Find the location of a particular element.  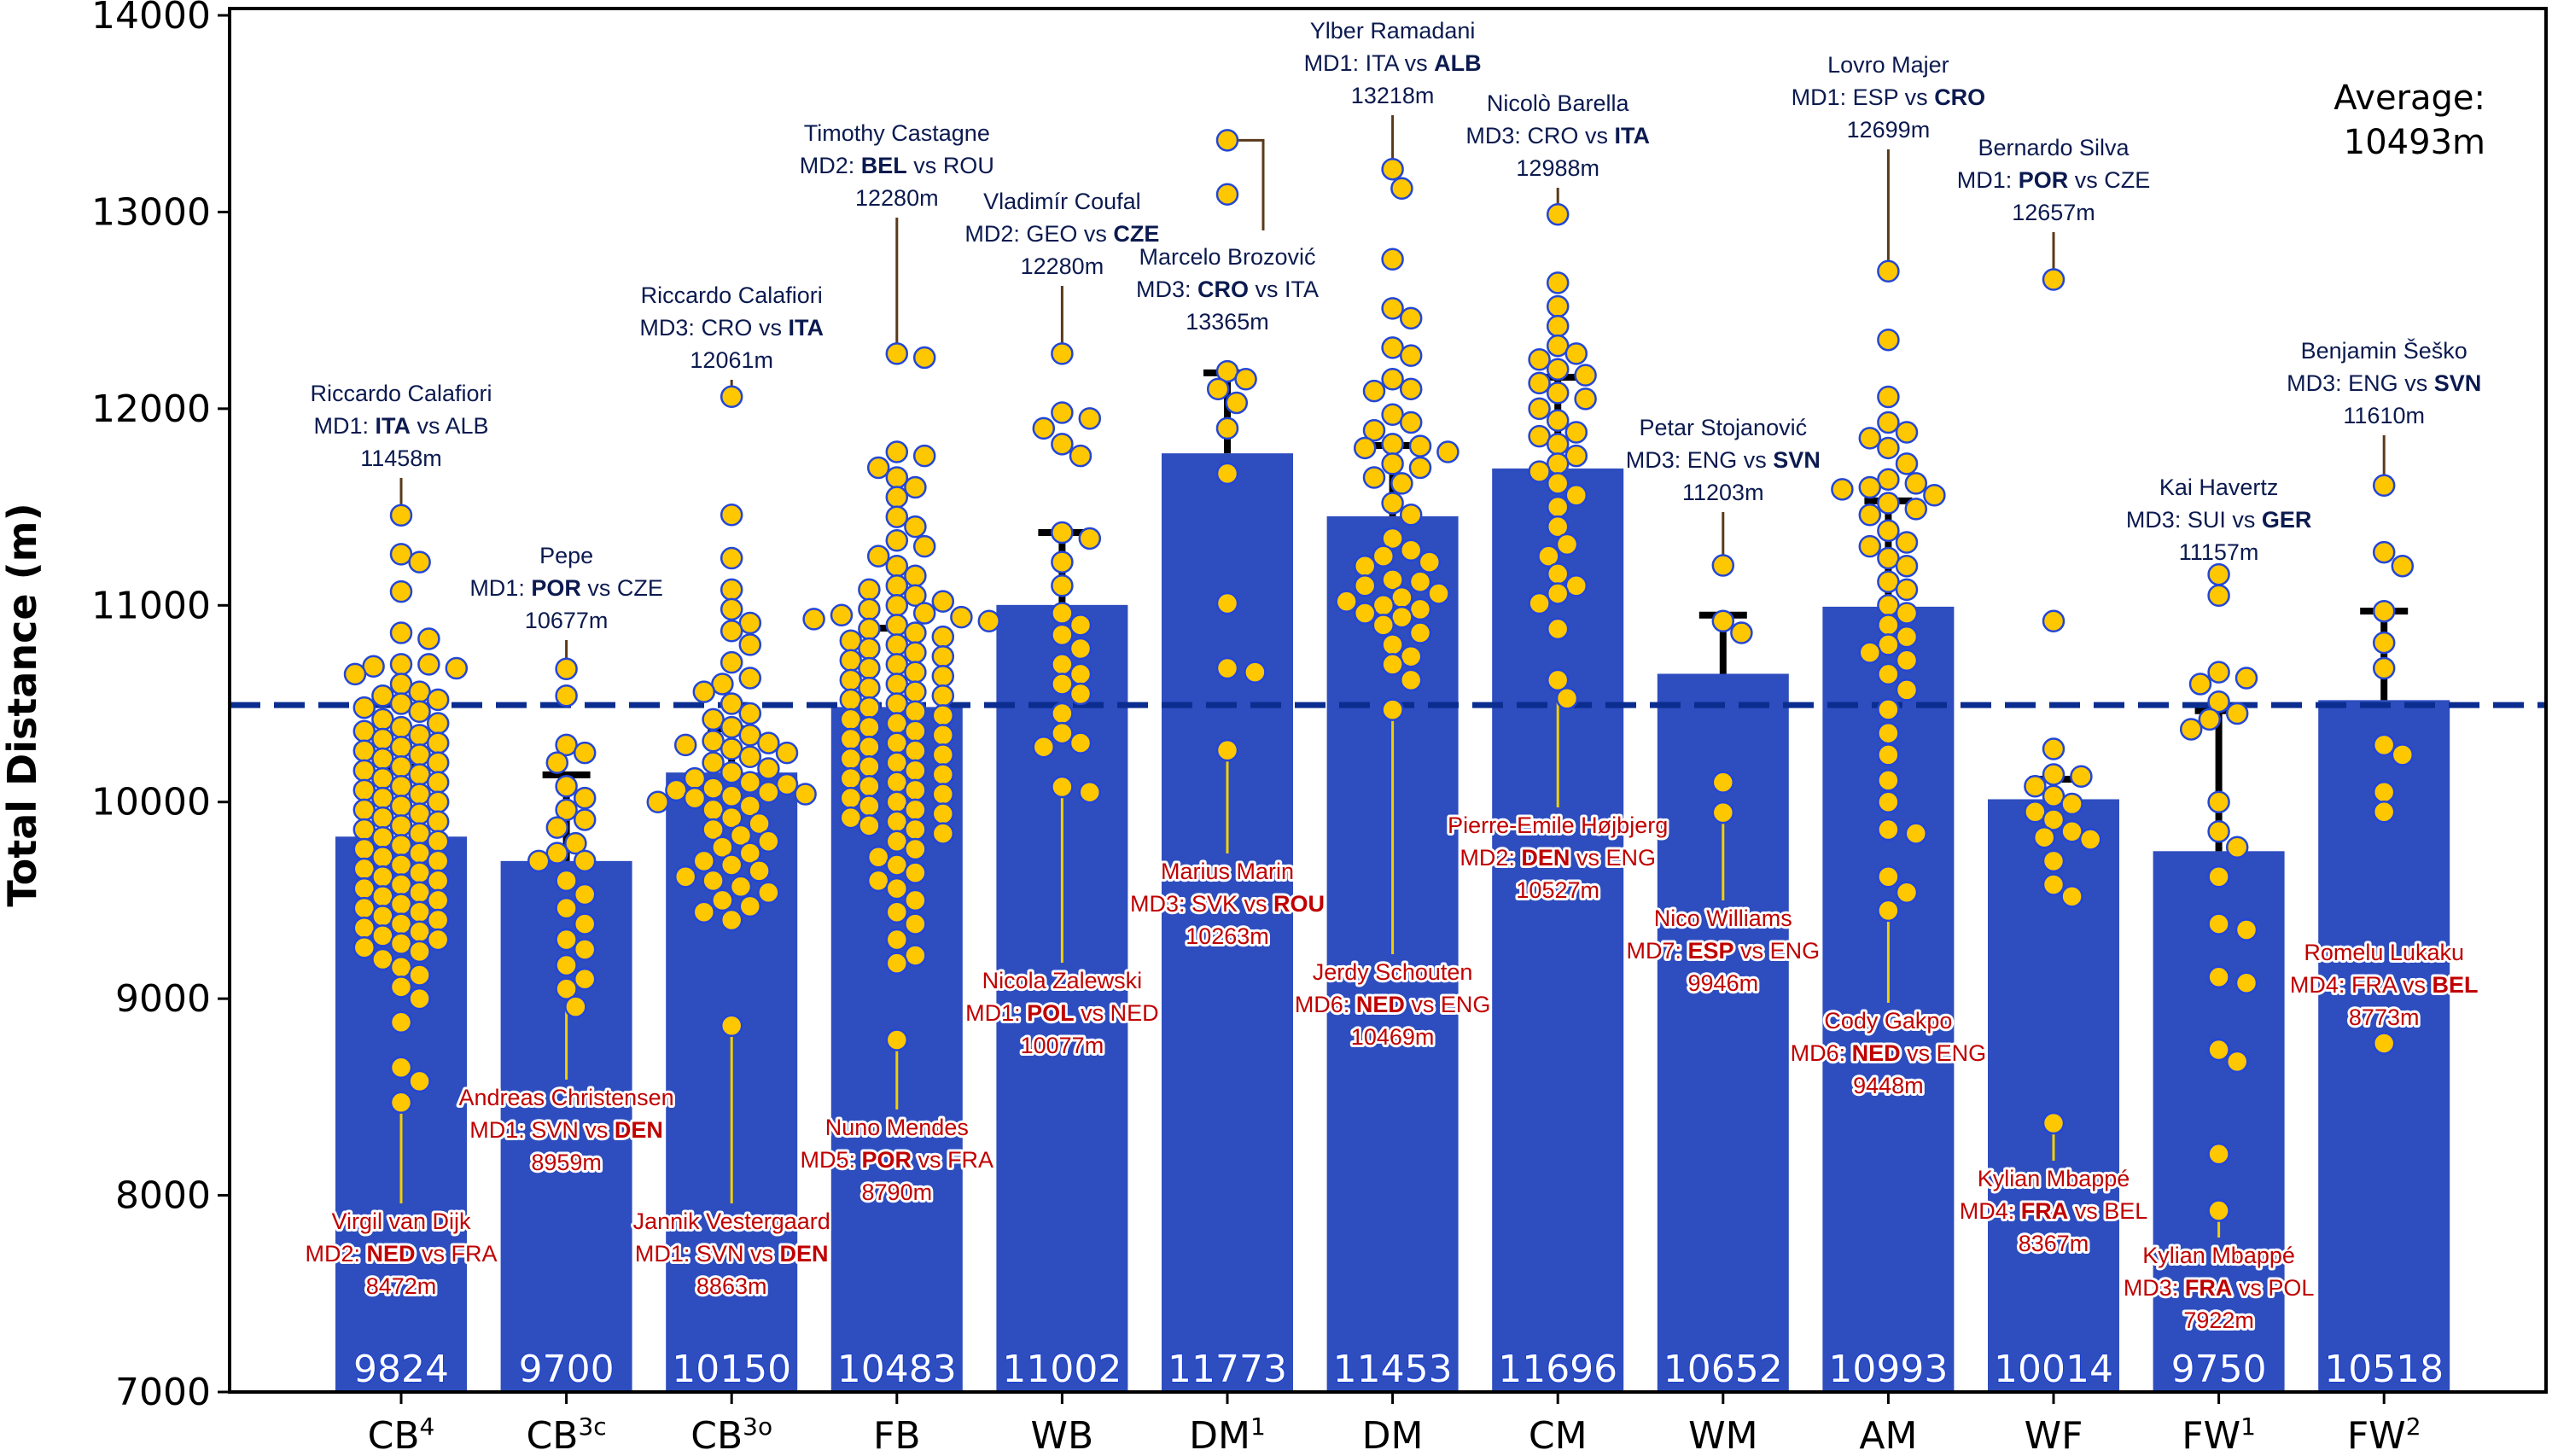

x-tick-label: CM is located at coordinates (1558, 1435).